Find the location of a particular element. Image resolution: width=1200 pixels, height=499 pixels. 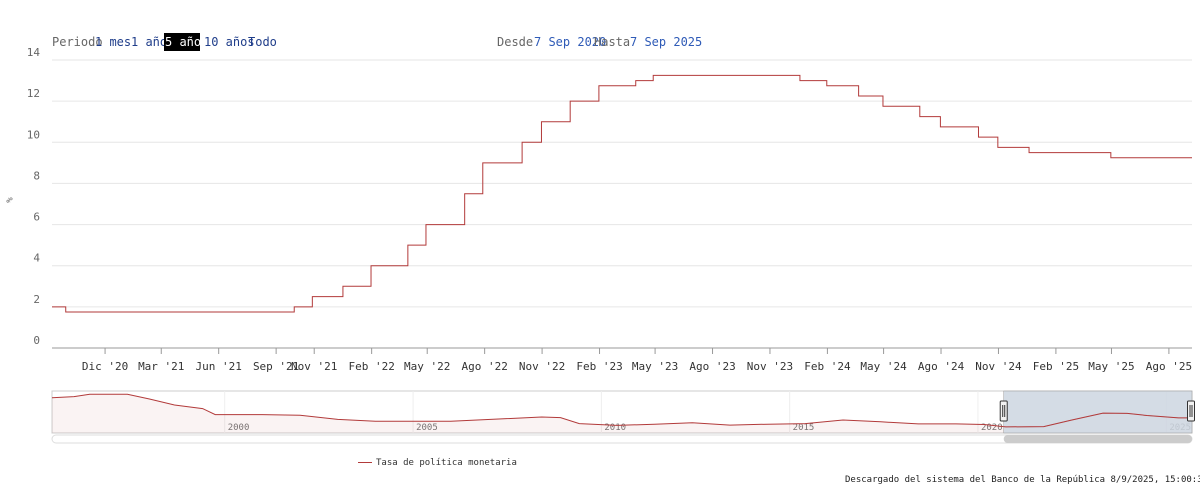

navigator-tick-label: 2005 is located at coordinates (427, 428).